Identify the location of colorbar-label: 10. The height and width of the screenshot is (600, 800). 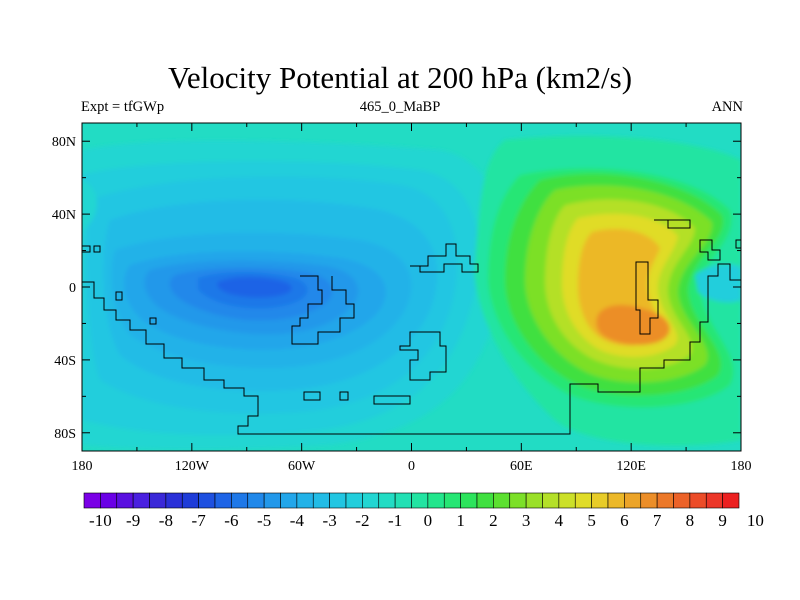
(755, 520).